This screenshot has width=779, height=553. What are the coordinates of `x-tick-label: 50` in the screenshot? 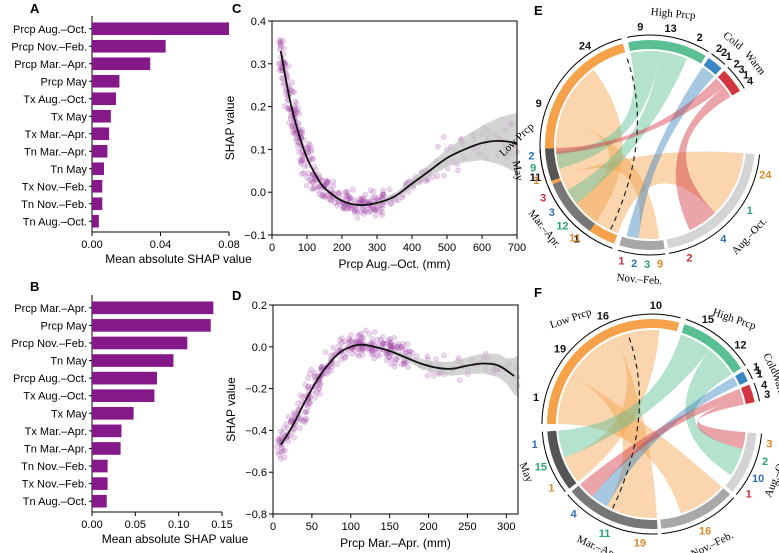 It's located at (312, 527).